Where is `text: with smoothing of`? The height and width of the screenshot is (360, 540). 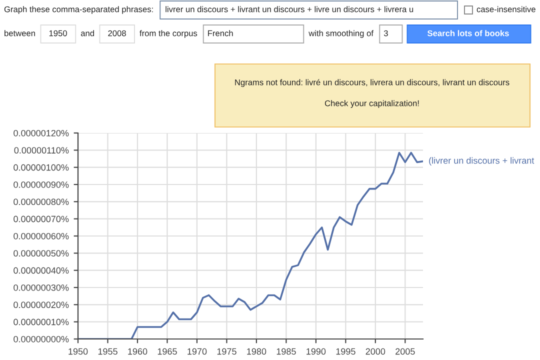
text: with smoothing of is located at coordinates (341, 34).